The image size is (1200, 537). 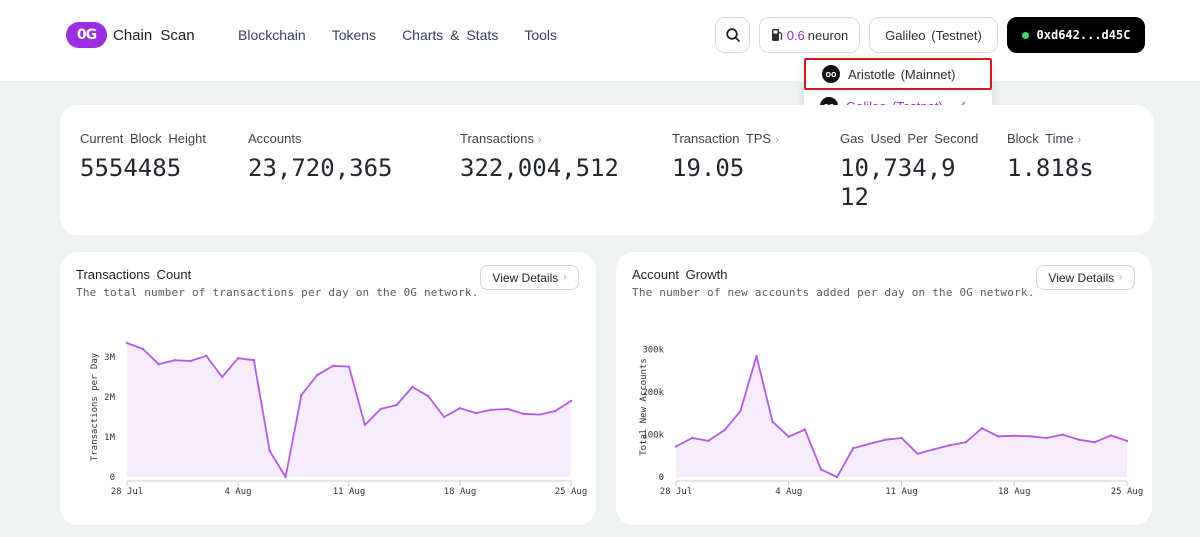 I want to click on stat-label: Block Time, so click(x=1040, y=138).